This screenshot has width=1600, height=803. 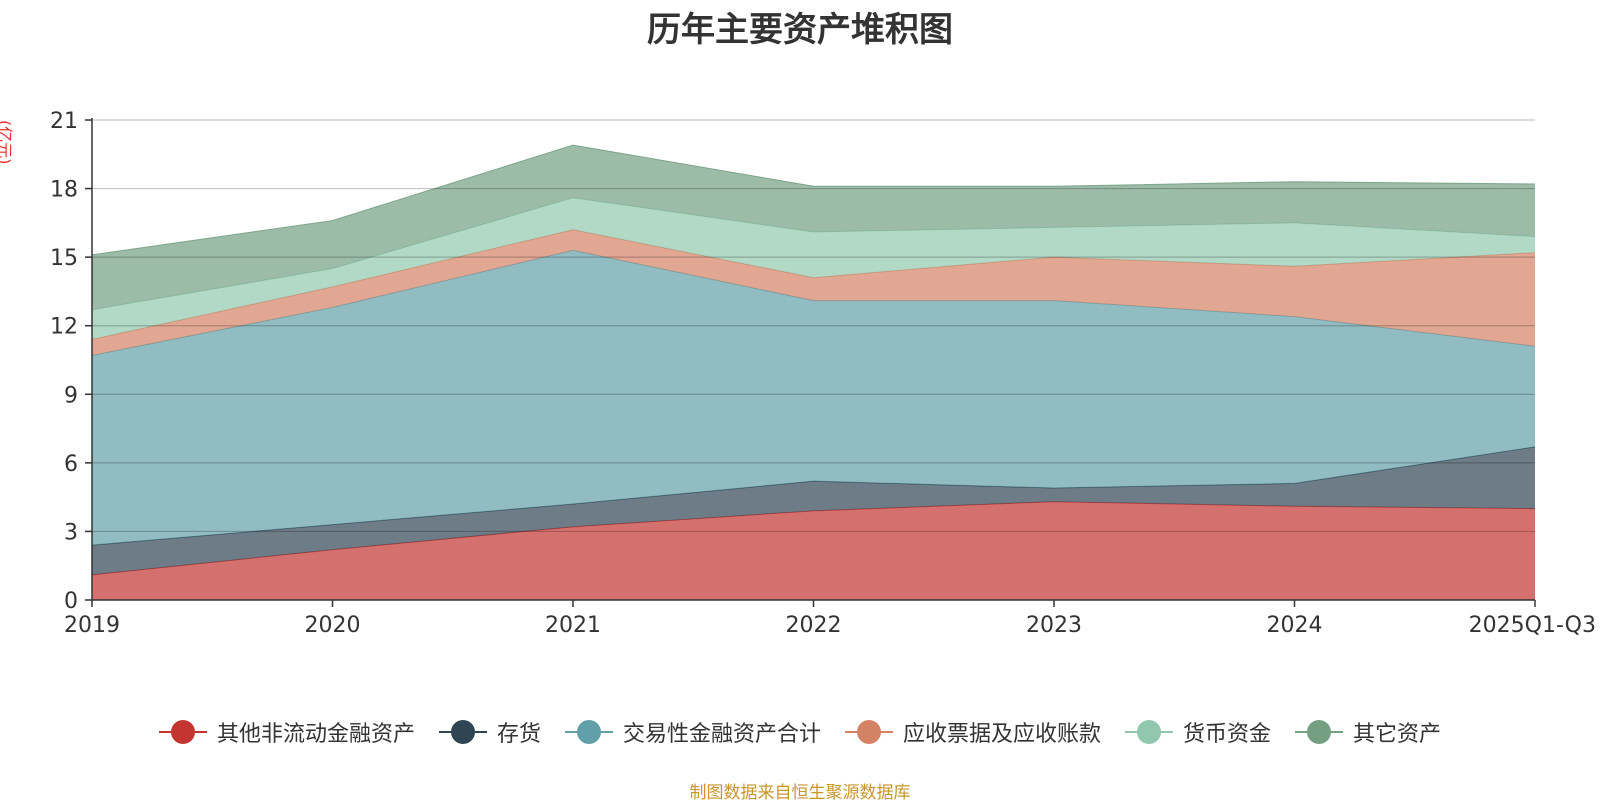 What do you see at coordinates (1295, 625) in the screenshot?
I see `x-tick-label: 2024` at bounding box center [1295, 625].